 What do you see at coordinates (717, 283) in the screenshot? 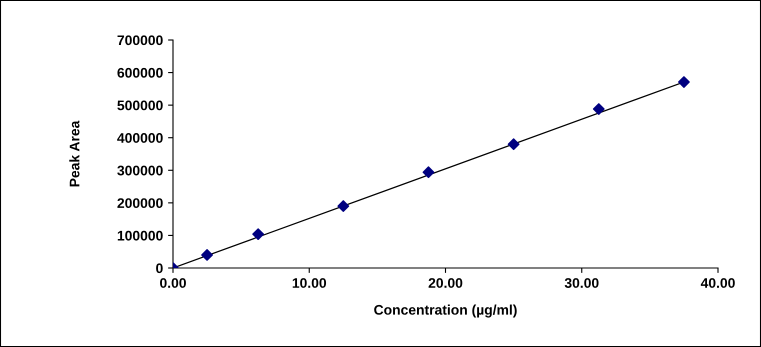
I see `x-tick-label: 40.00` at bounding box center [717, 283].